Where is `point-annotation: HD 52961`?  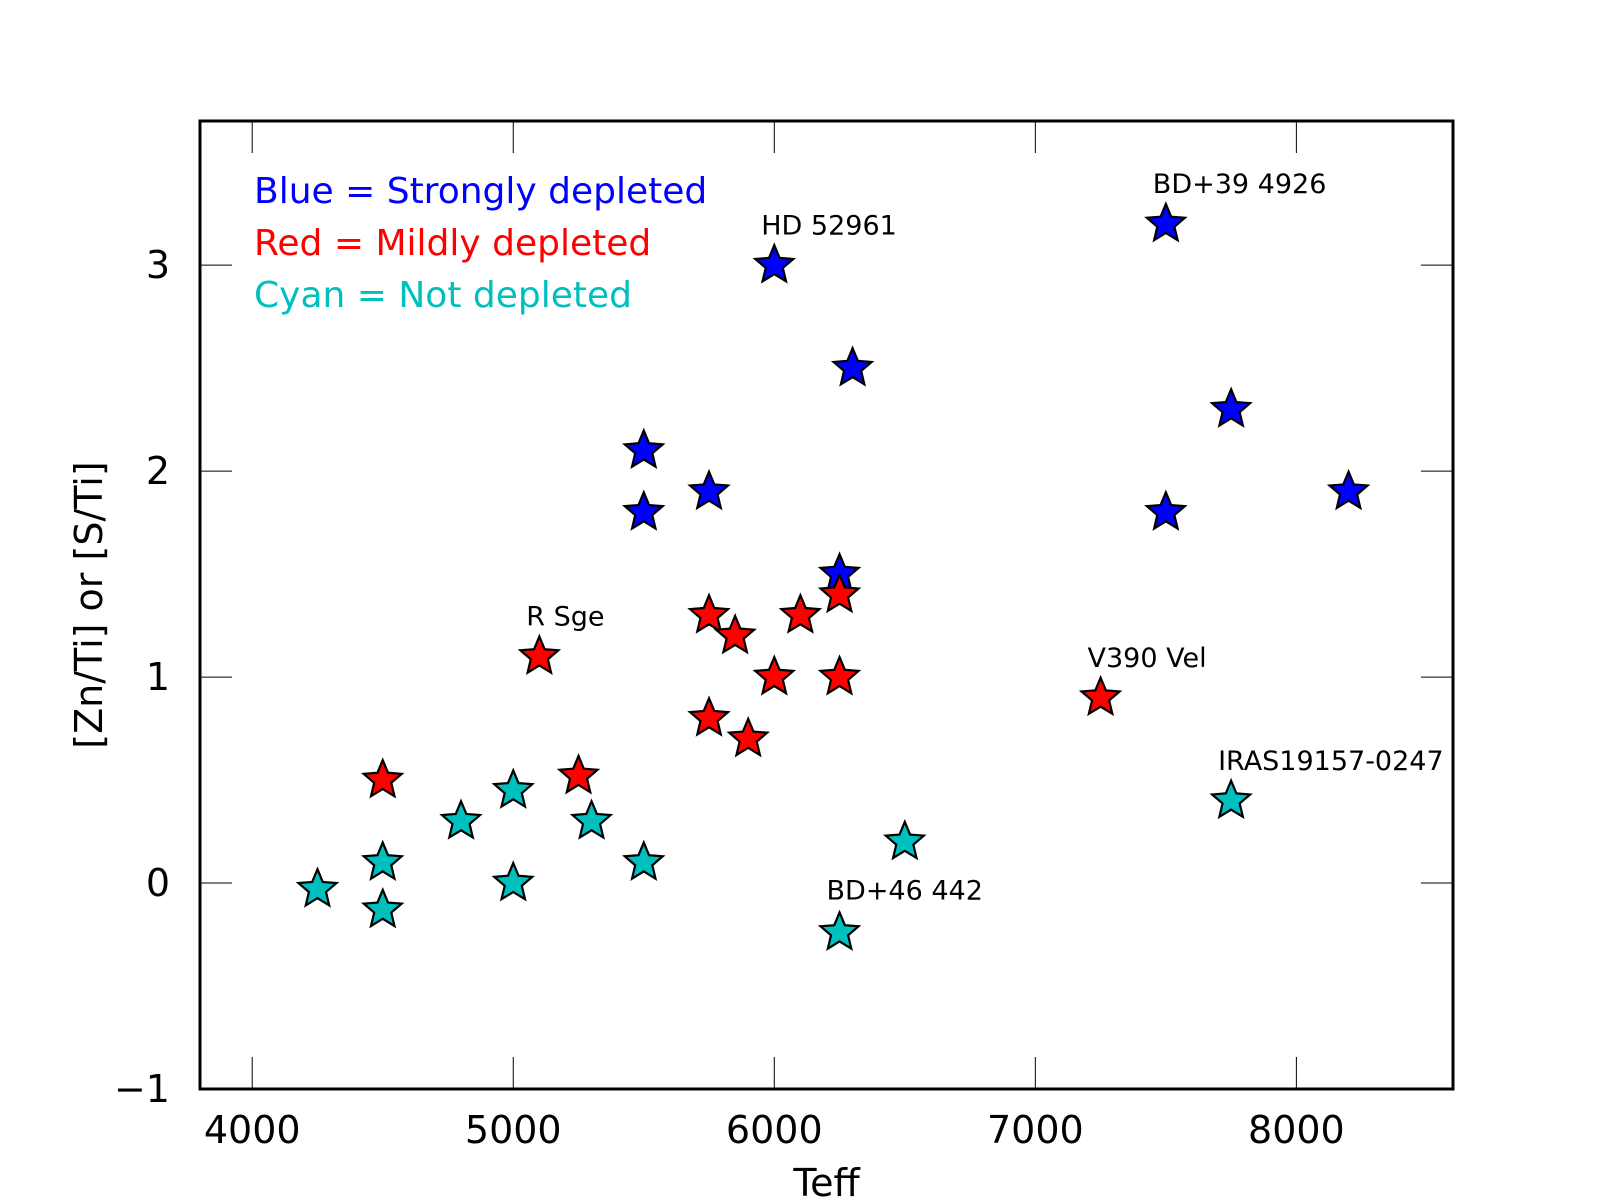
point-annotation: HD 52961 is located at coordinates (829, 225).